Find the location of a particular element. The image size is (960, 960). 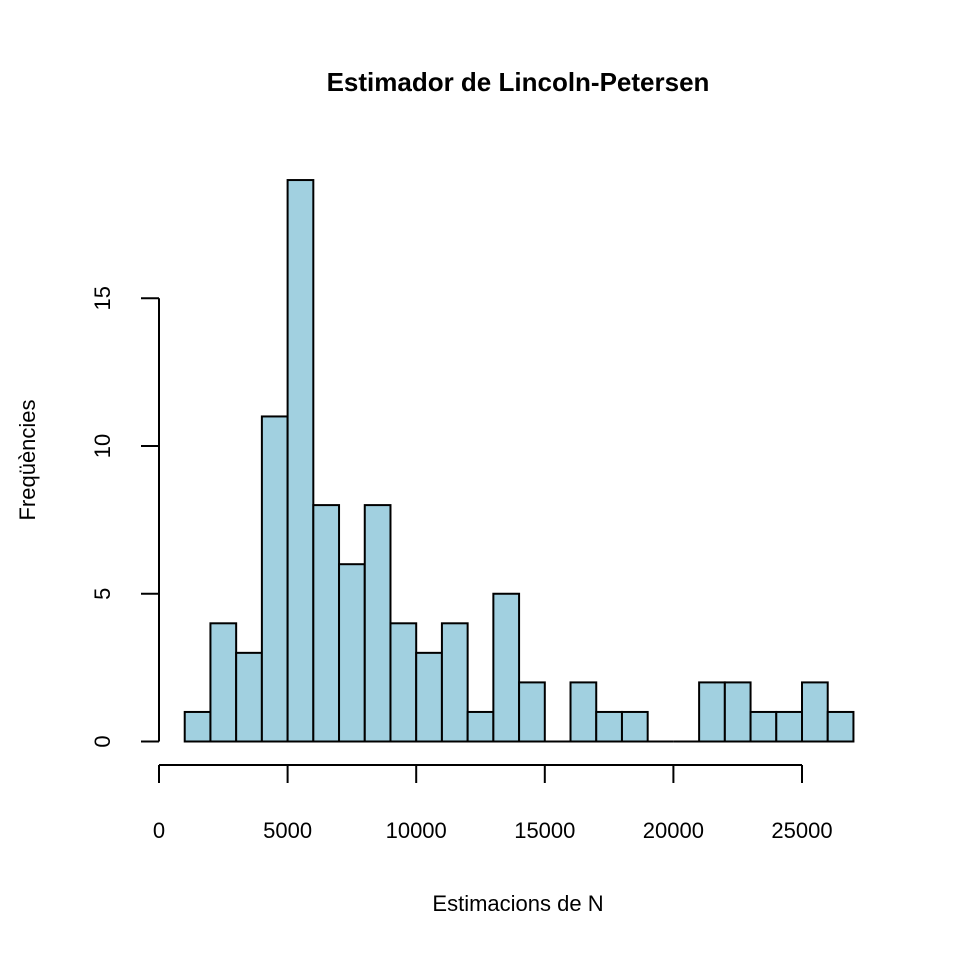

x-tick-label: 5000 is located at coordinates (287, 830).